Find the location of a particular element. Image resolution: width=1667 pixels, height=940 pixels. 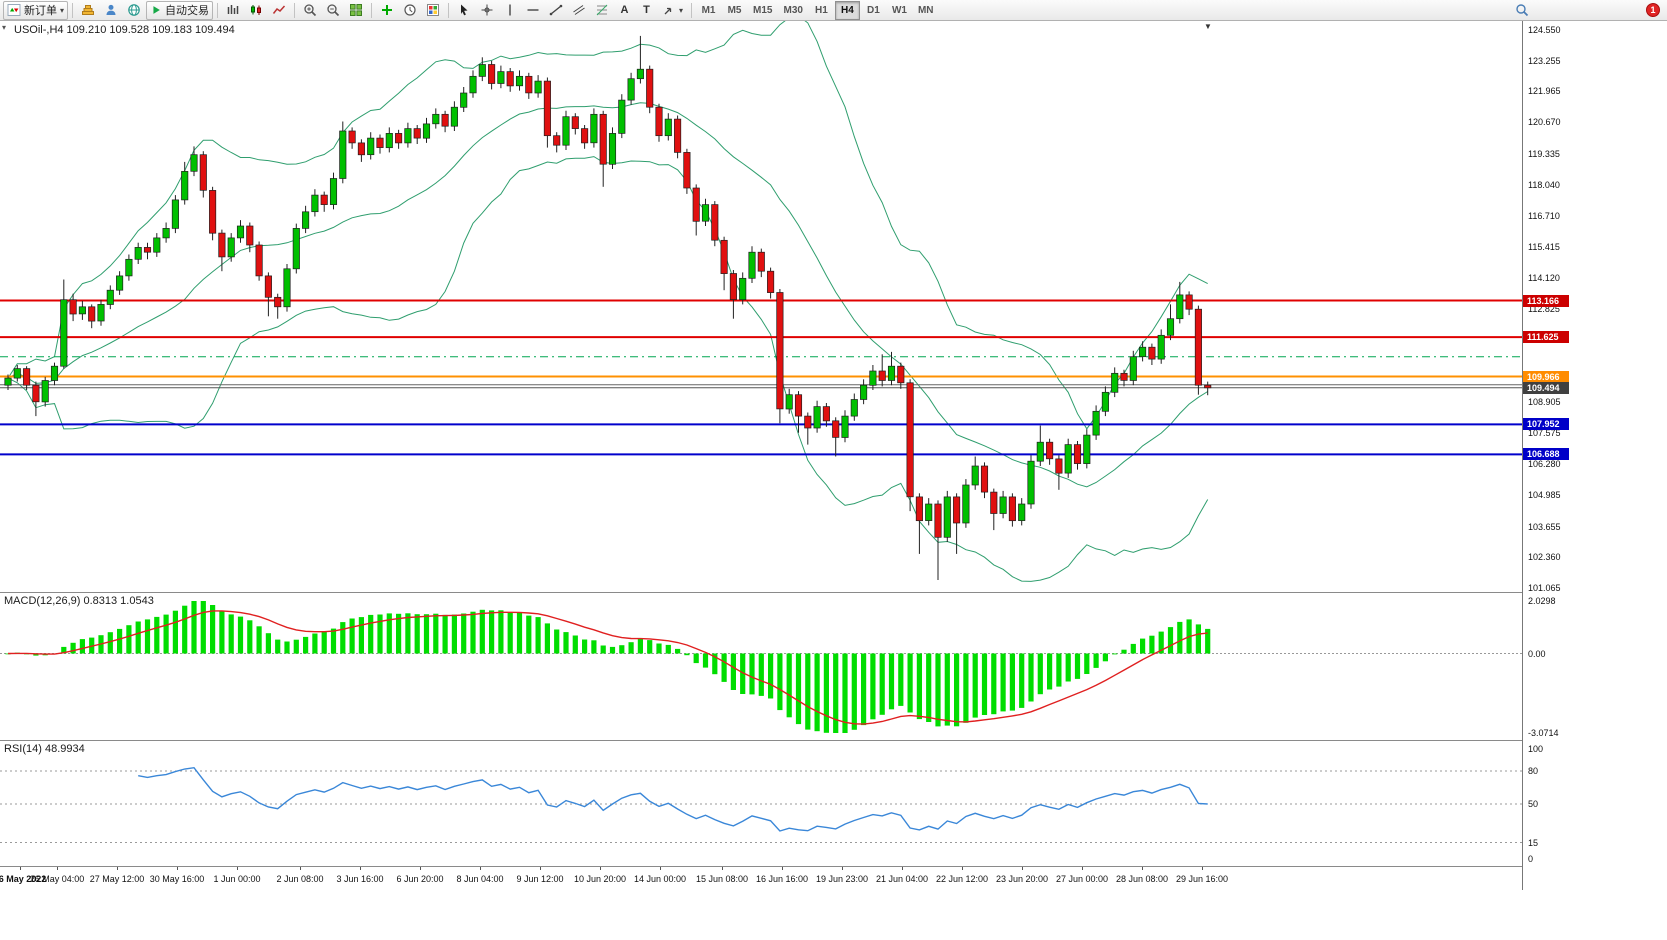

periods-button is located at coordinates (410, 10).